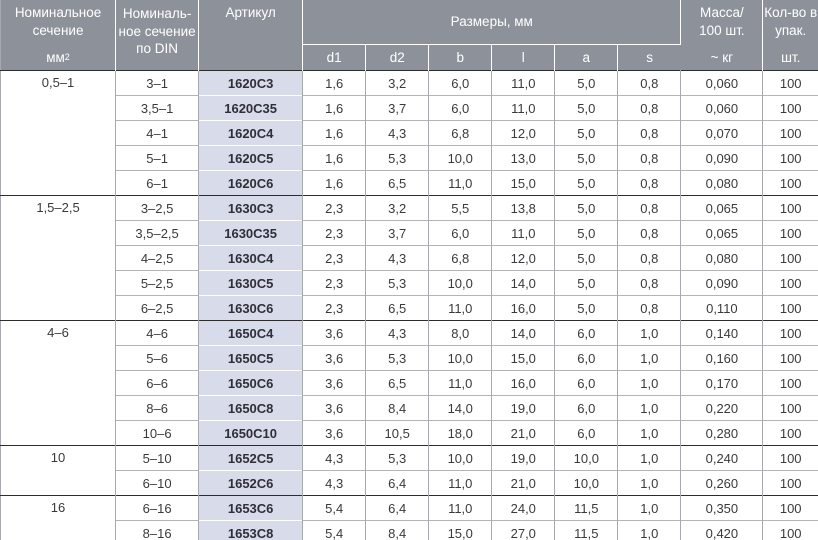  I want to click on table-row: 10–6 1650C10 3,6 10,5 18,0 21,0 6,0 1,0 0,280 100, so click(409, 433).